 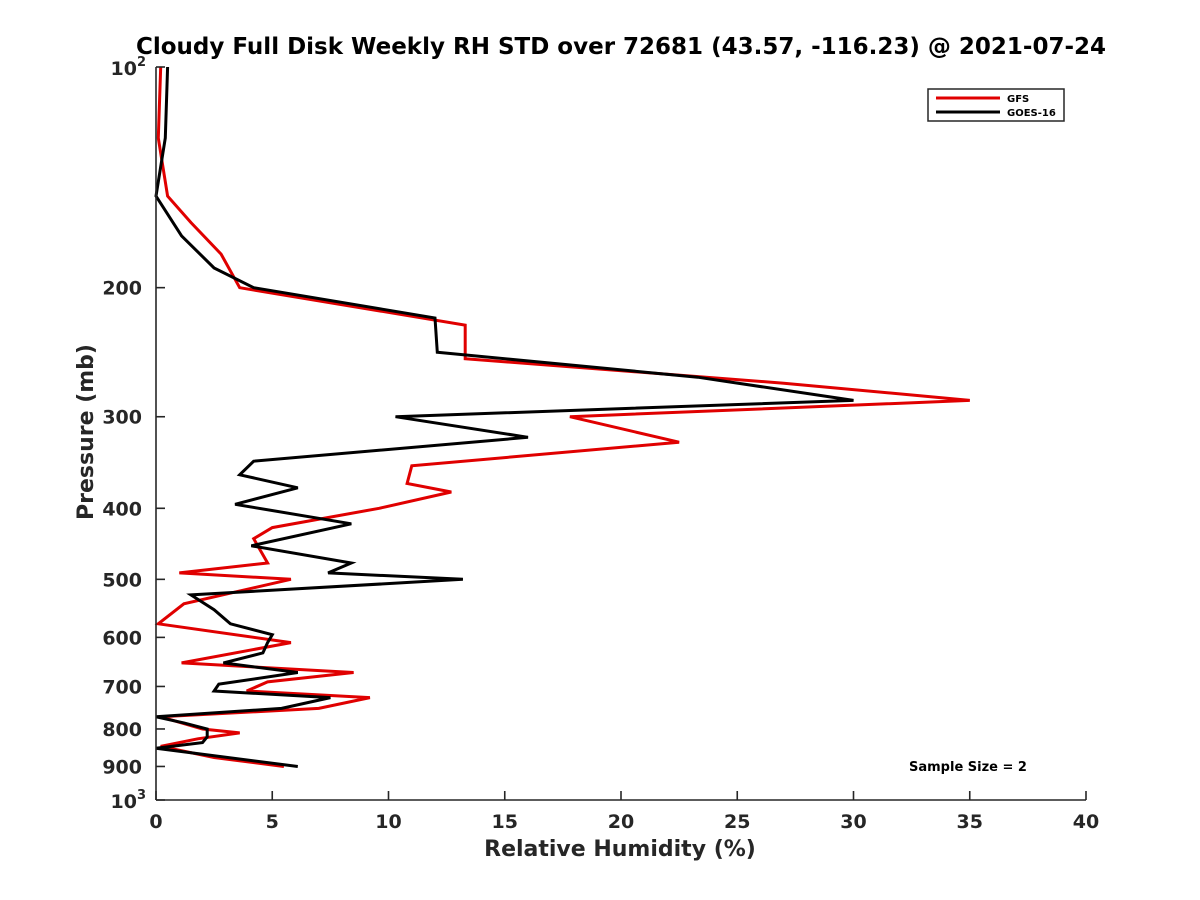 What do you see at coordinates (737, 822) in the screenshot?
I see `x-tick-label: 25` at bounding box center [737, 822].